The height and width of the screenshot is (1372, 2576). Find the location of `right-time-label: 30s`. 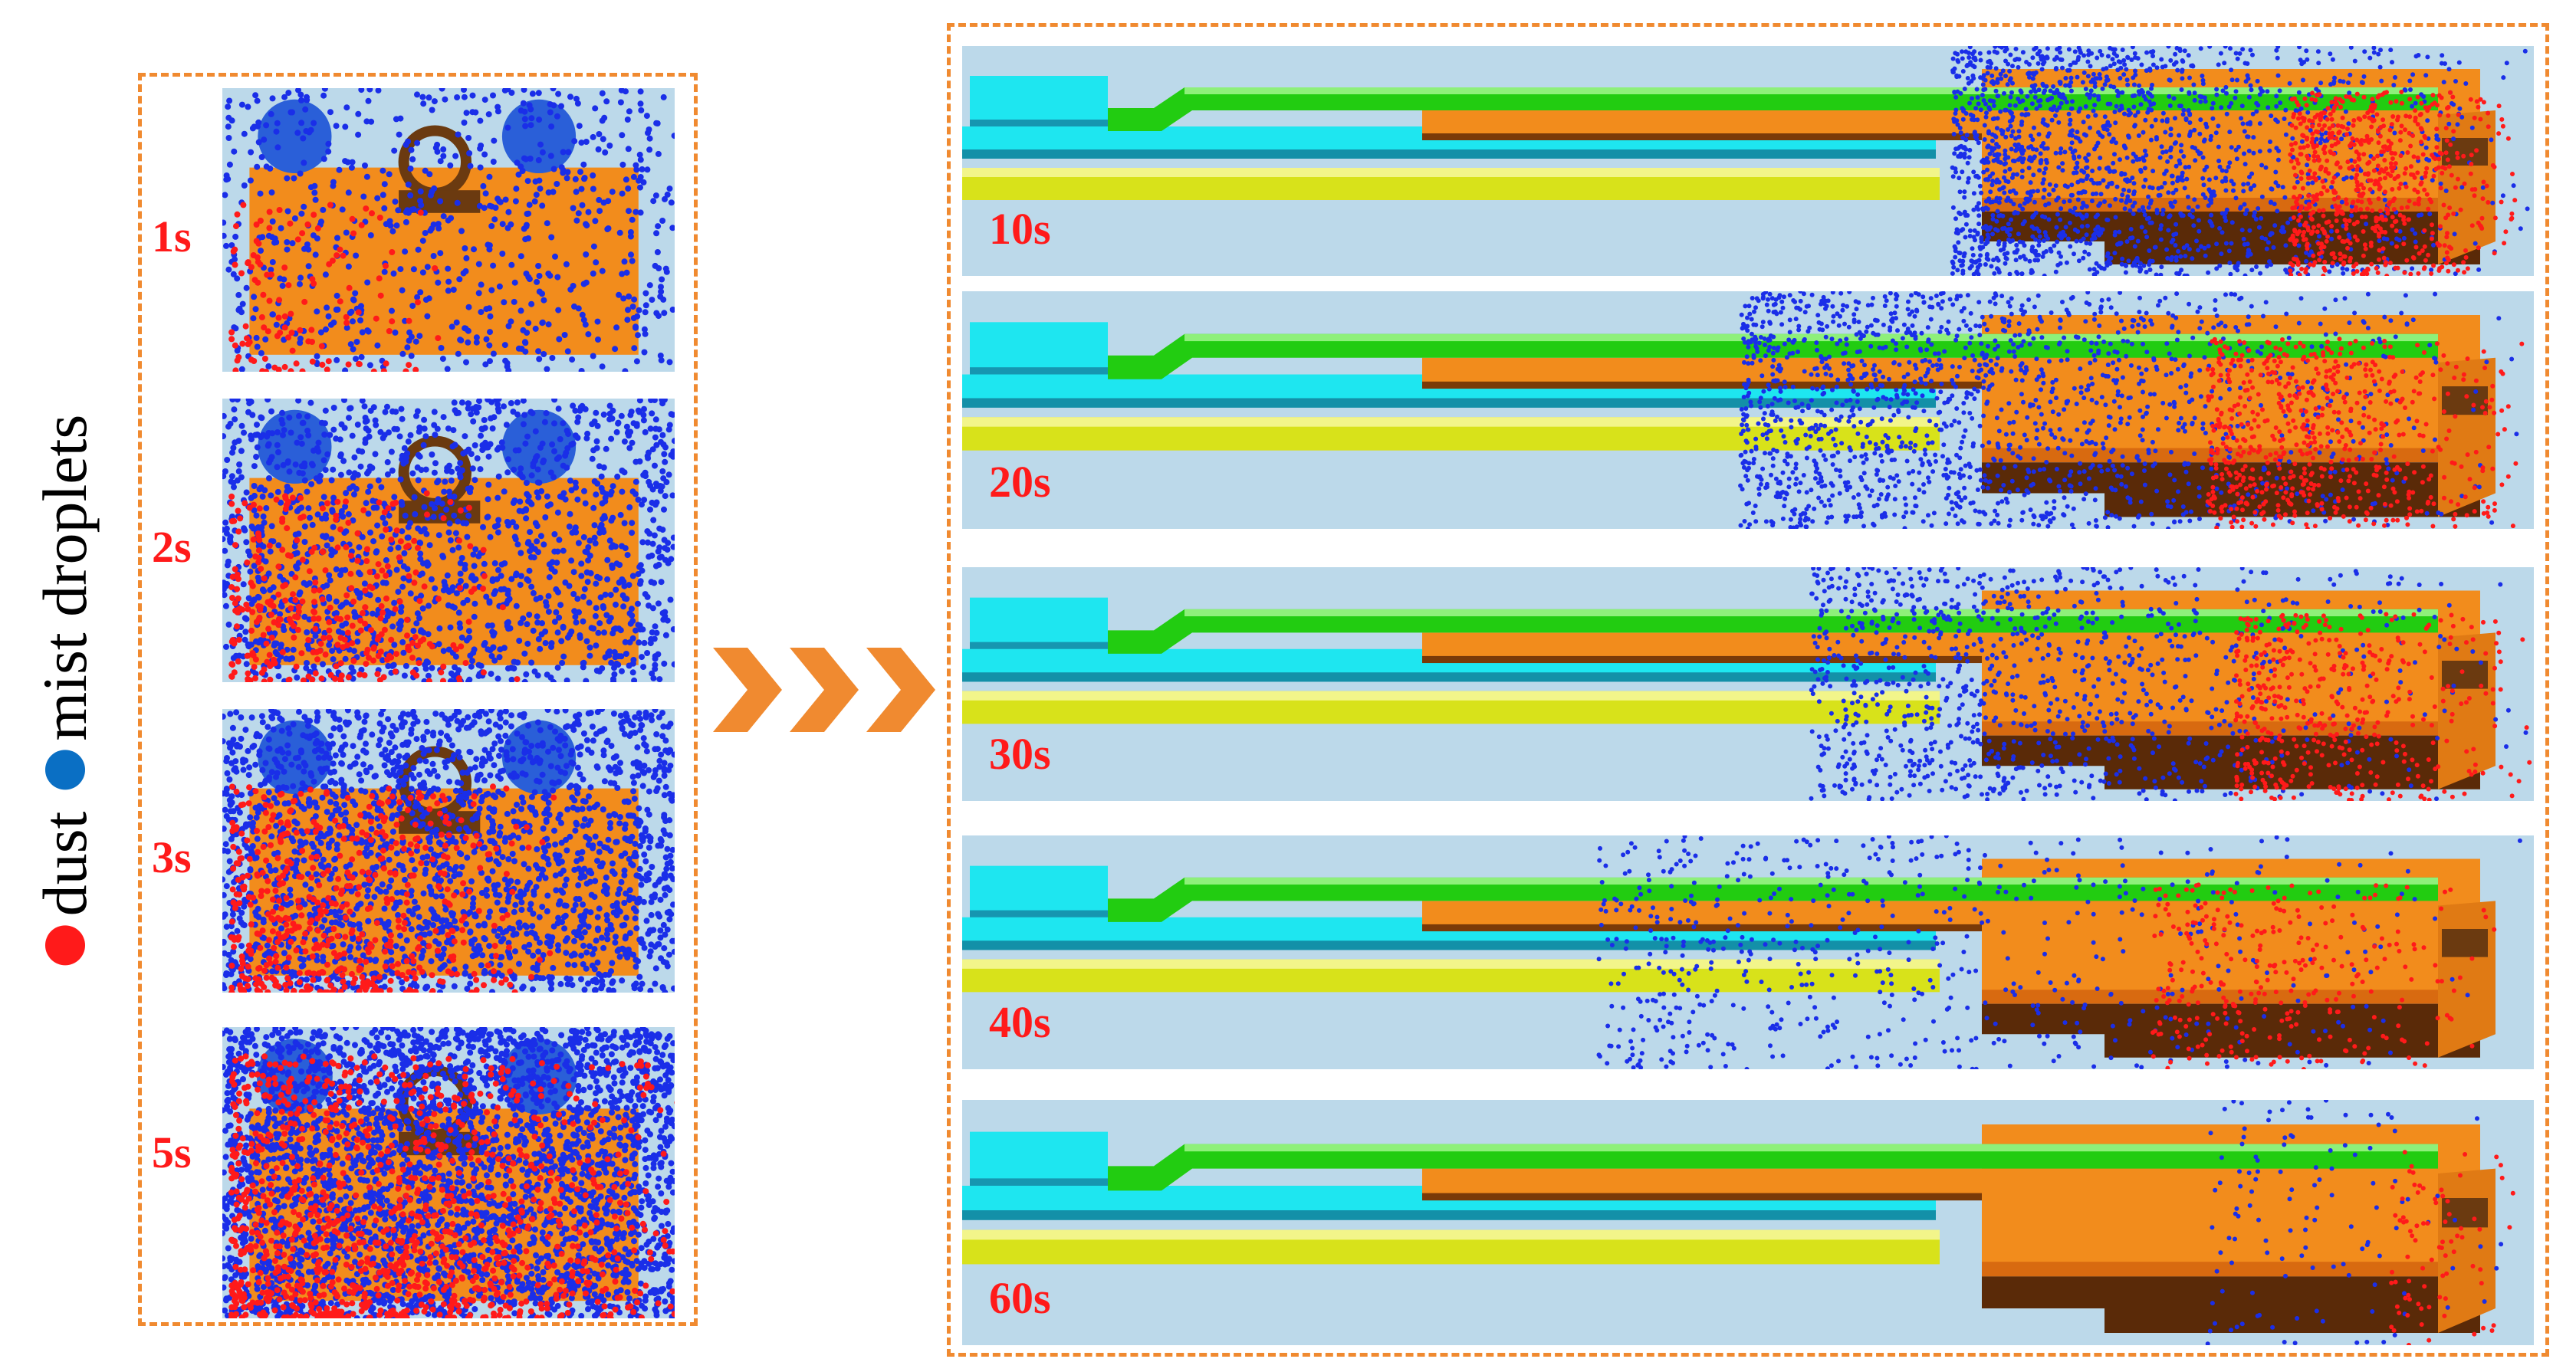

right-time-label: 30s is located at coordinates (1020, 754).